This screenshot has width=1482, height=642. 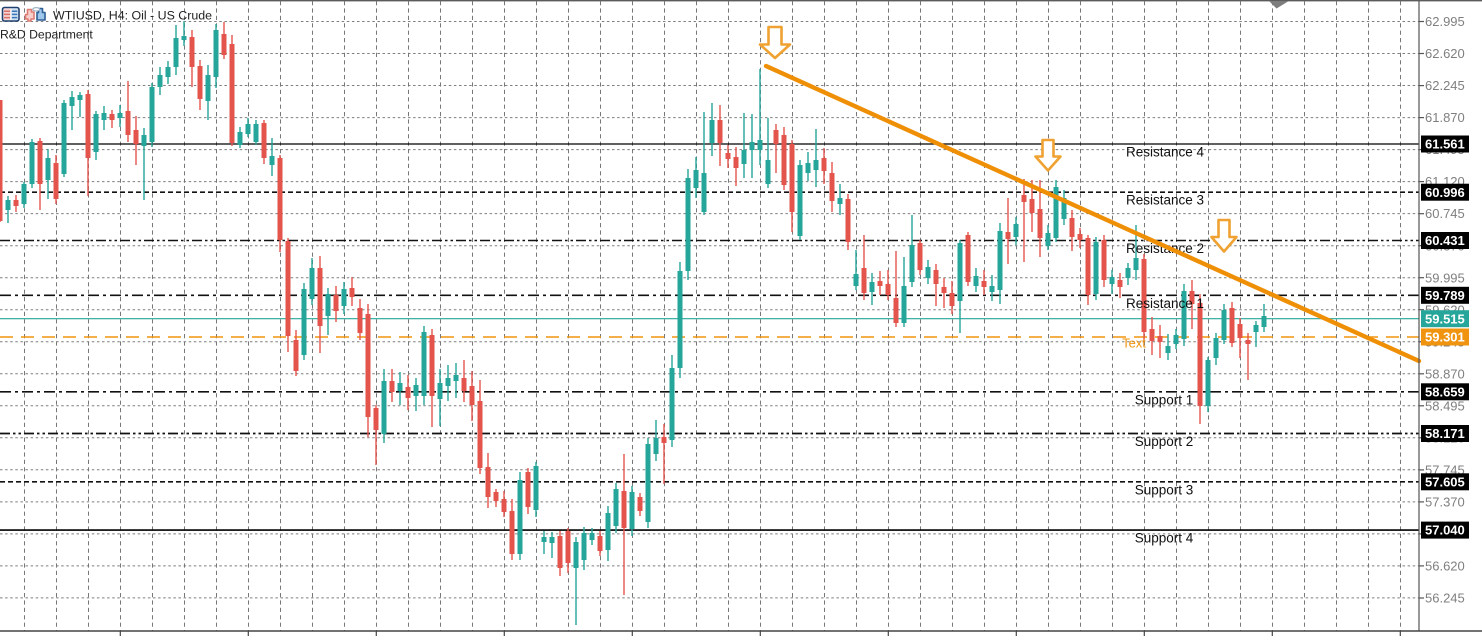 I want to click on svg-text: 59.515, so click(x=1445, y=318).